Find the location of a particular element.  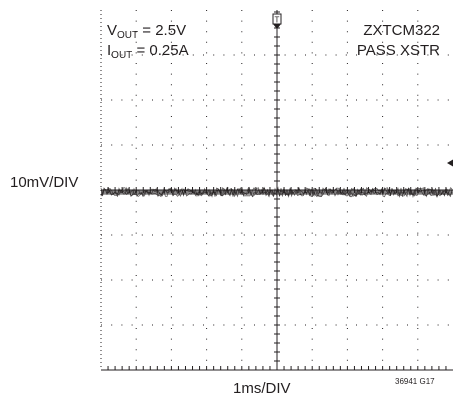

trace-noise is located at coordinates (276, 192).